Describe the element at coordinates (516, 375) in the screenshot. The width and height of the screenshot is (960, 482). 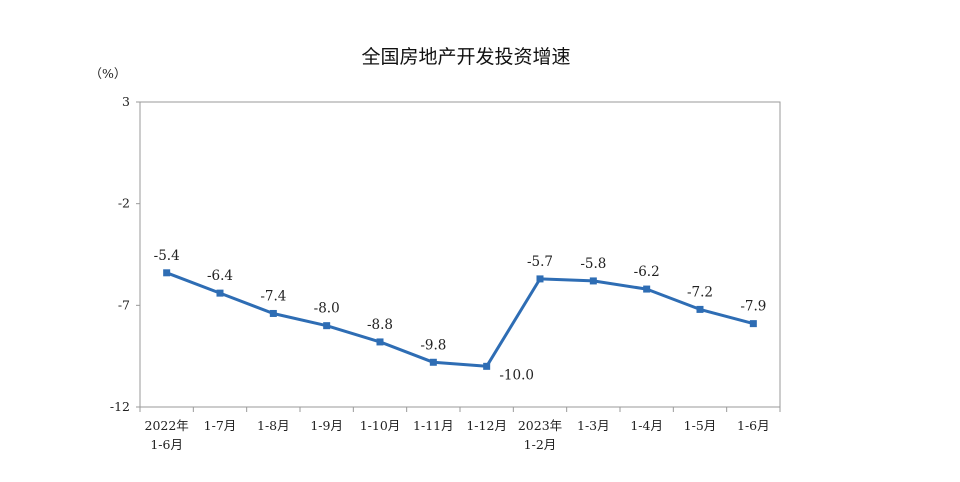
I see `data-label: -10.0` at that location.